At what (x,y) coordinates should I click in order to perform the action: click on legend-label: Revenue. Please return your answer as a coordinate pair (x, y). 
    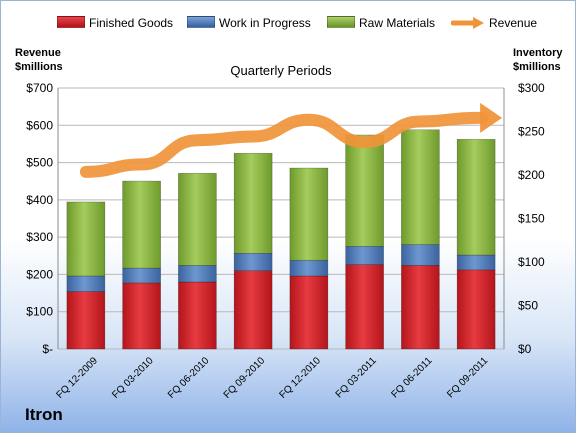
    Looking at the image, I should click on (513, 23).